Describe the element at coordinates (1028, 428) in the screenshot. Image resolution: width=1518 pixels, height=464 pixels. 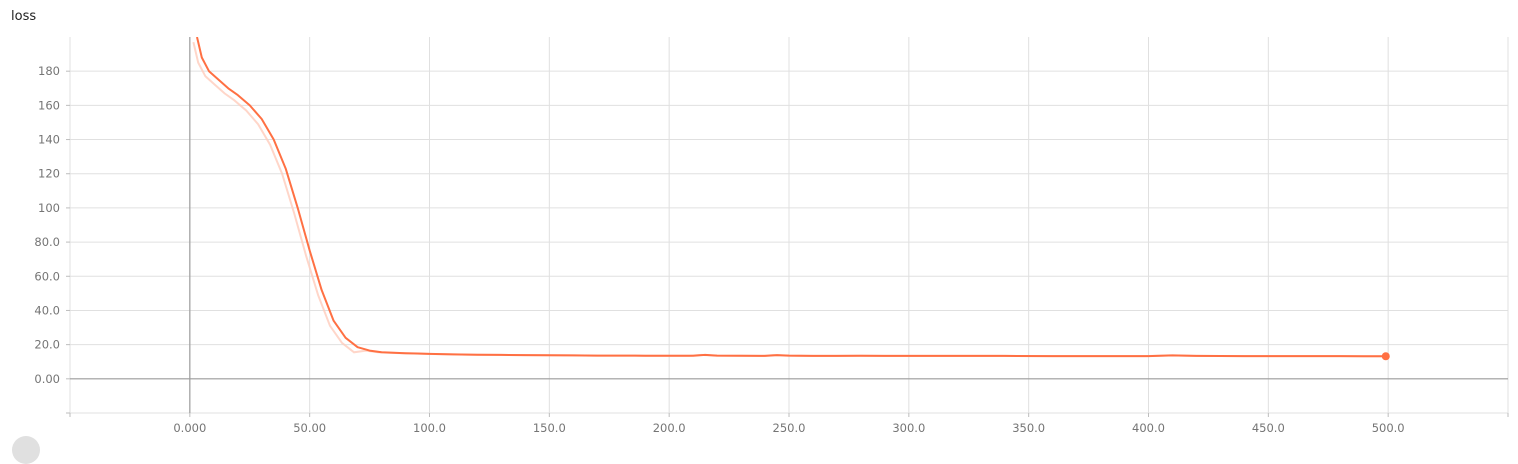
I see `x-tick-label: 350.0` at that location.